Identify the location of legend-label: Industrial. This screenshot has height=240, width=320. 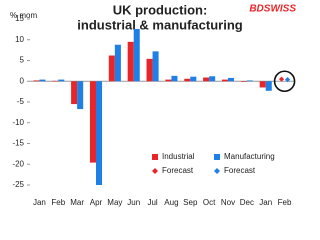
(178, 156).